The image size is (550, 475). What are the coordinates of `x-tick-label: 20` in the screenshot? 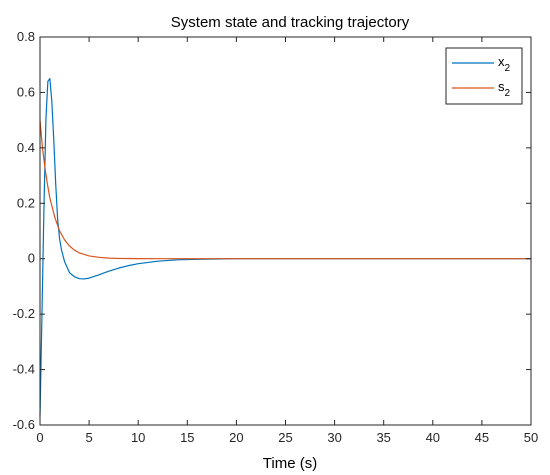 It's located at (236, 437).